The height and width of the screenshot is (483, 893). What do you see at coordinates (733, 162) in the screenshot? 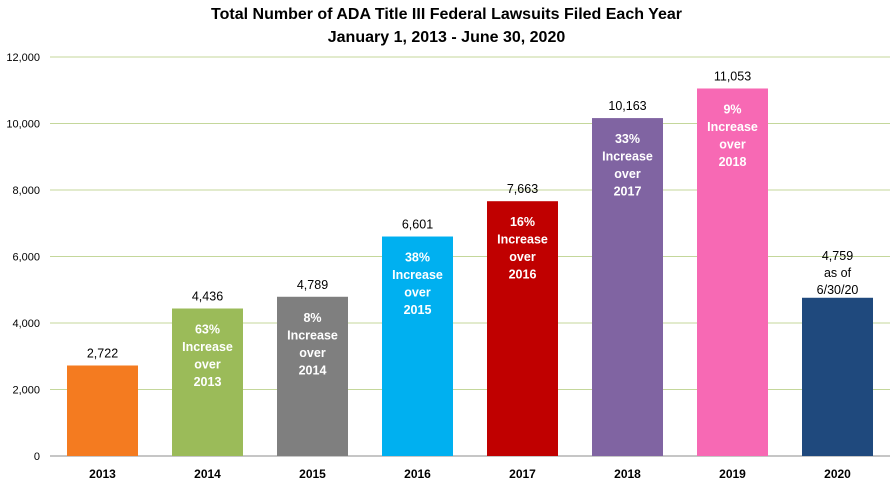
I see `bar-annotation: 2018` at bounding box center [733, 162].